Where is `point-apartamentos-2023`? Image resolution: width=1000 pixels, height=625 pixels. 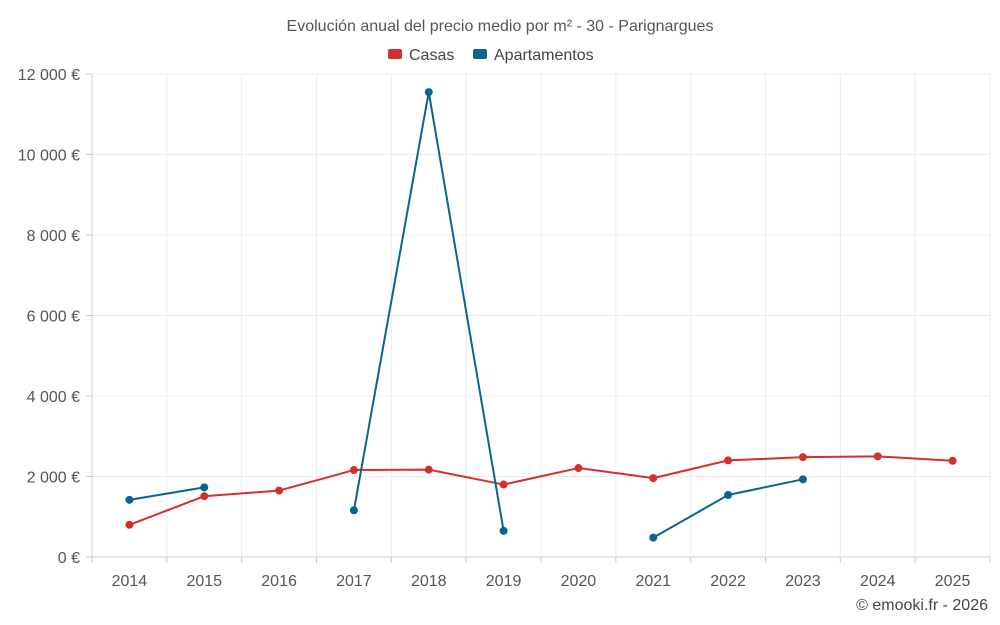
point-apartamentos-2023 is located at coordinates (802, 479).